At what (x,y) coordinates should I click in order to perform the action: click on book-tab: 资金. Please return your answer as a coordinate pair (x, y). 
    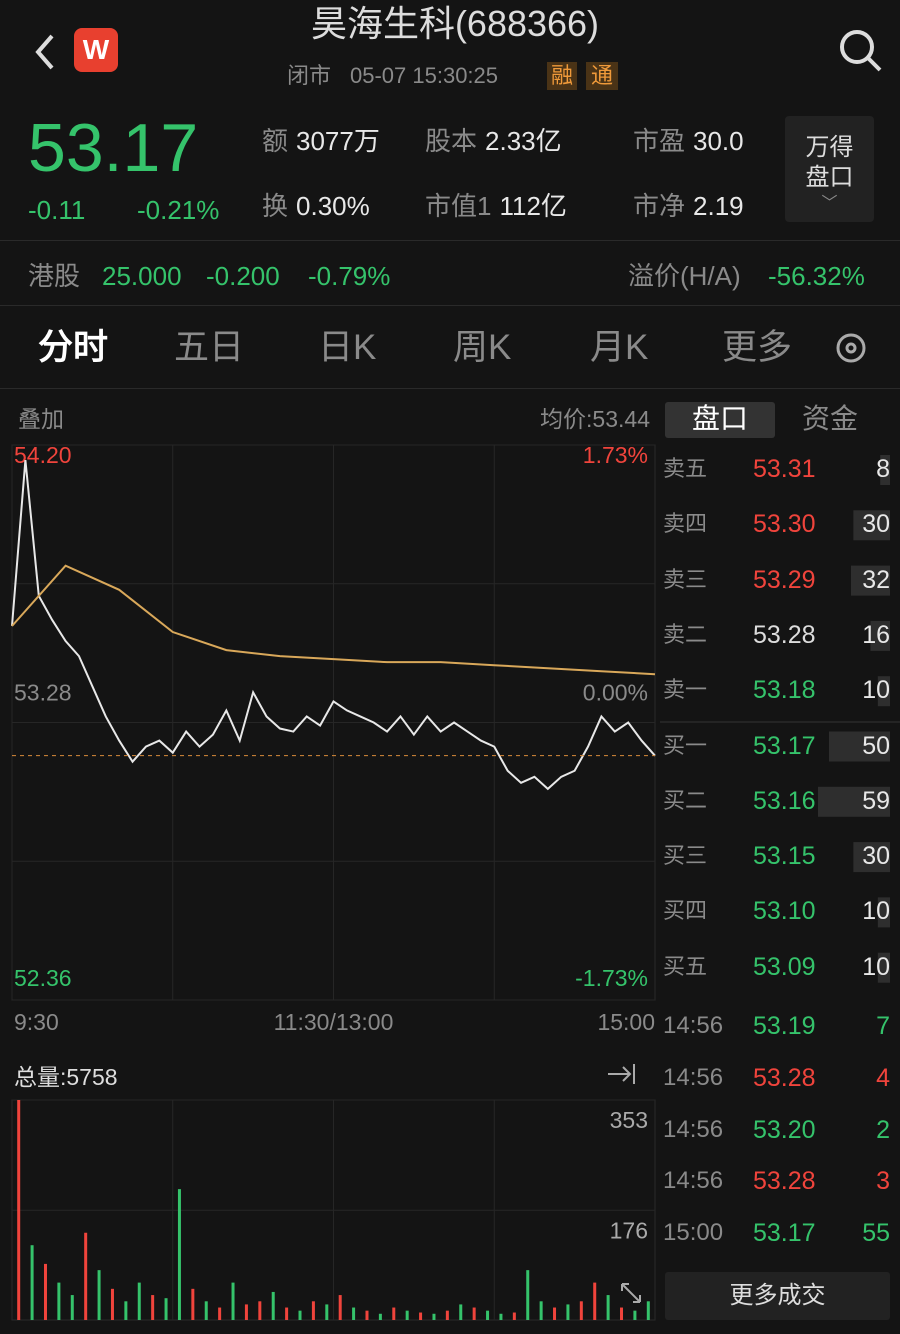
    Looking at the image, I should click on (829, 418).